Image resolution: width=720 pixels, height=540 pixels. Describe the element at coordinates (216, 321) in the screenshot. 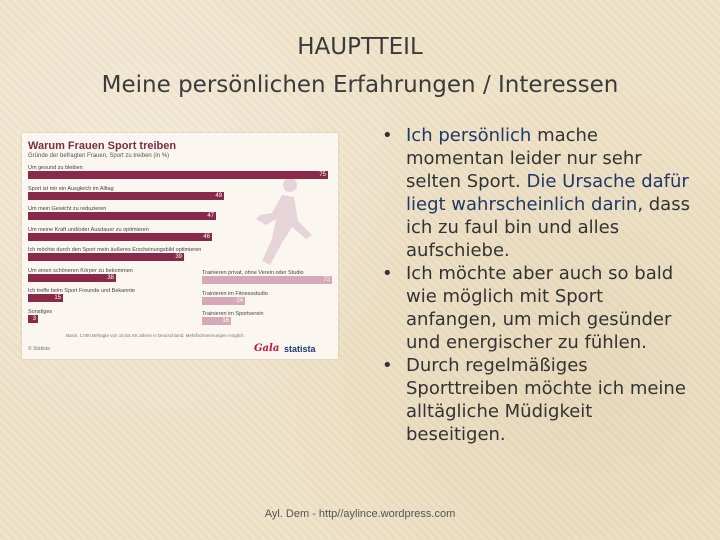

I see `bar: 16` at that location.